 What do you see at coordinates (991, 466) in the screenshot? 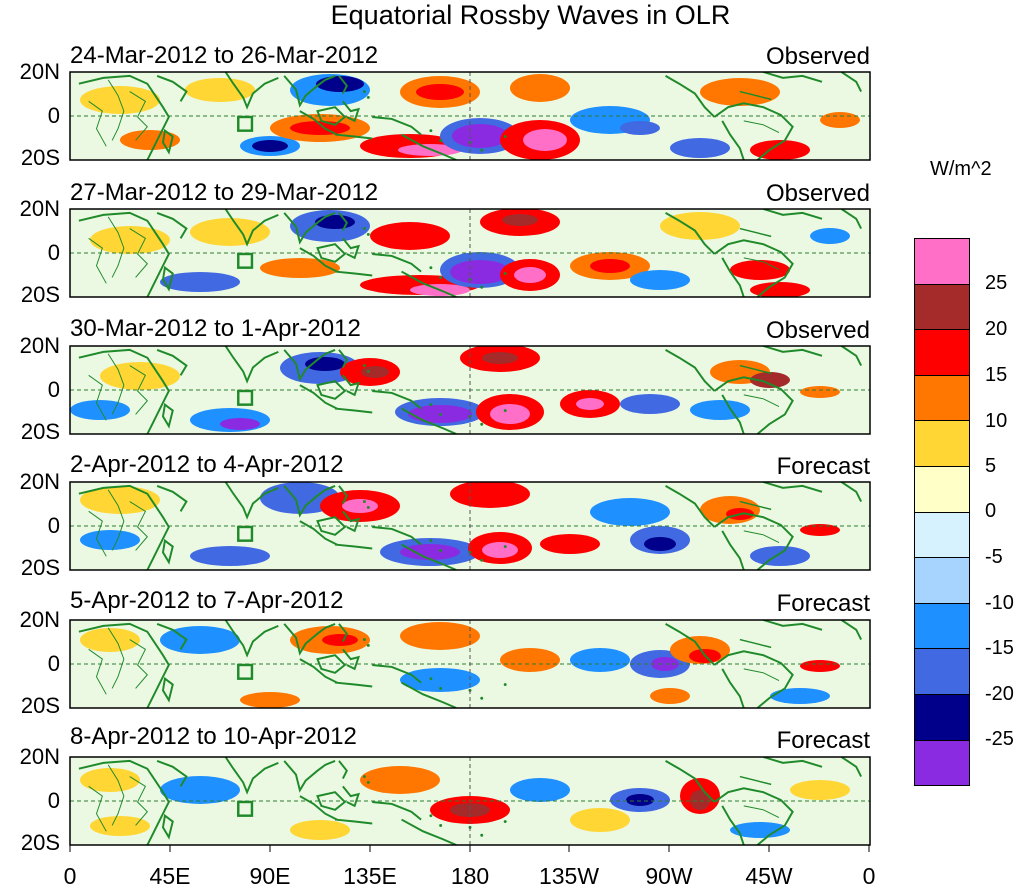
I see `colorbar-label: 5` at bounding box center [991, 466].